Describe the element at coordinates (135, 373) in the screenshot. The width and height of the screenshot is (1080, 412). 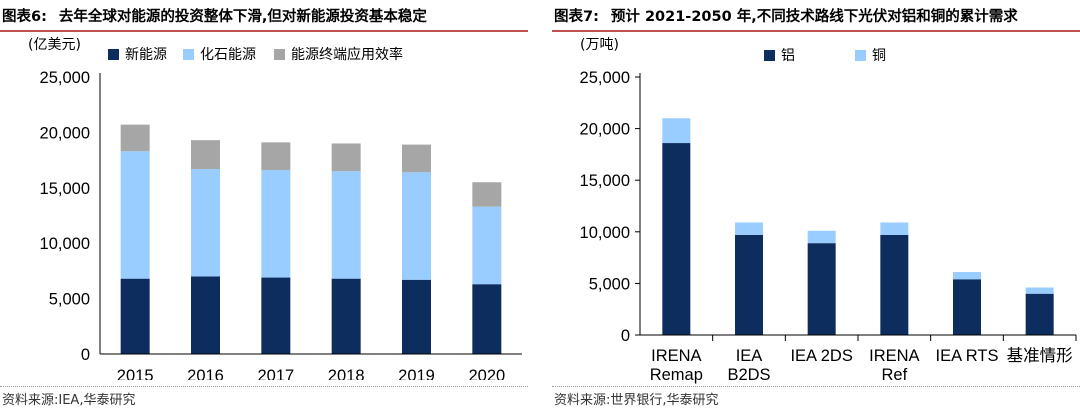
I see `x-tick-label: 2015` at that location.